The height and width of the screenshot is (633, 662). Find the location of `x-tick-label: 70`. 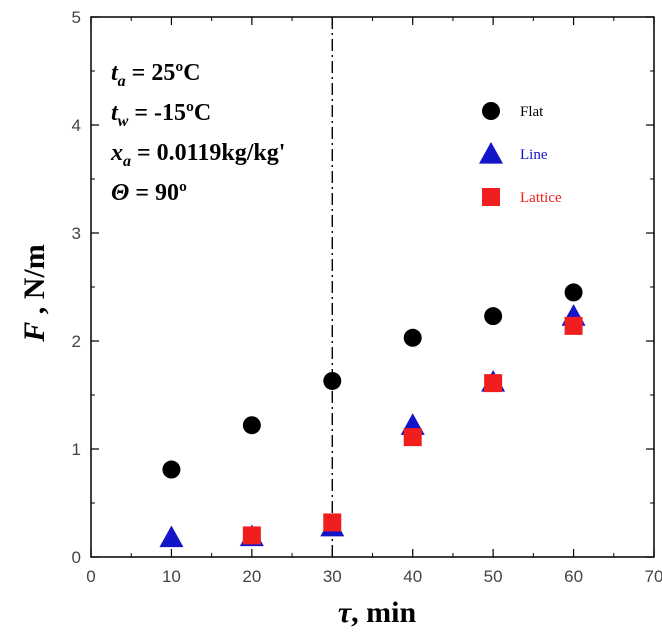

x-tick-label: 70 is located at coordinates (653, 576).